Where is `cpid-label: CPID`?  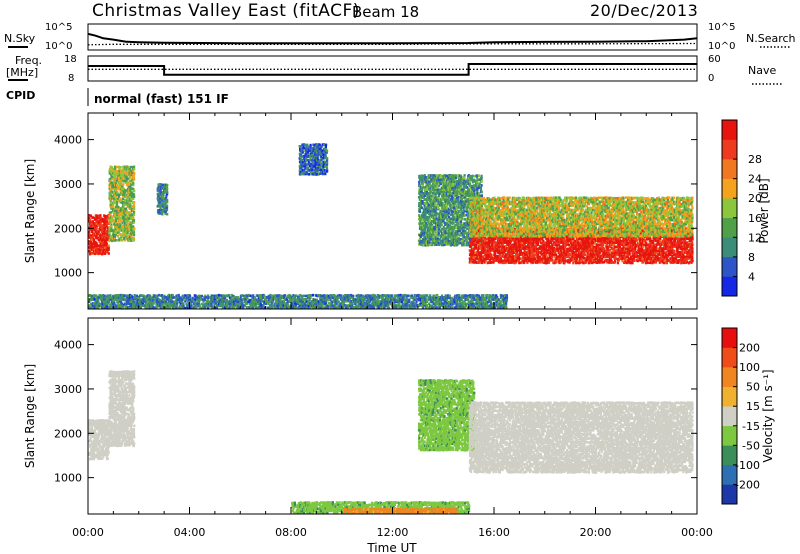 cpid-label: CPID is located at coordinates (20, 95).